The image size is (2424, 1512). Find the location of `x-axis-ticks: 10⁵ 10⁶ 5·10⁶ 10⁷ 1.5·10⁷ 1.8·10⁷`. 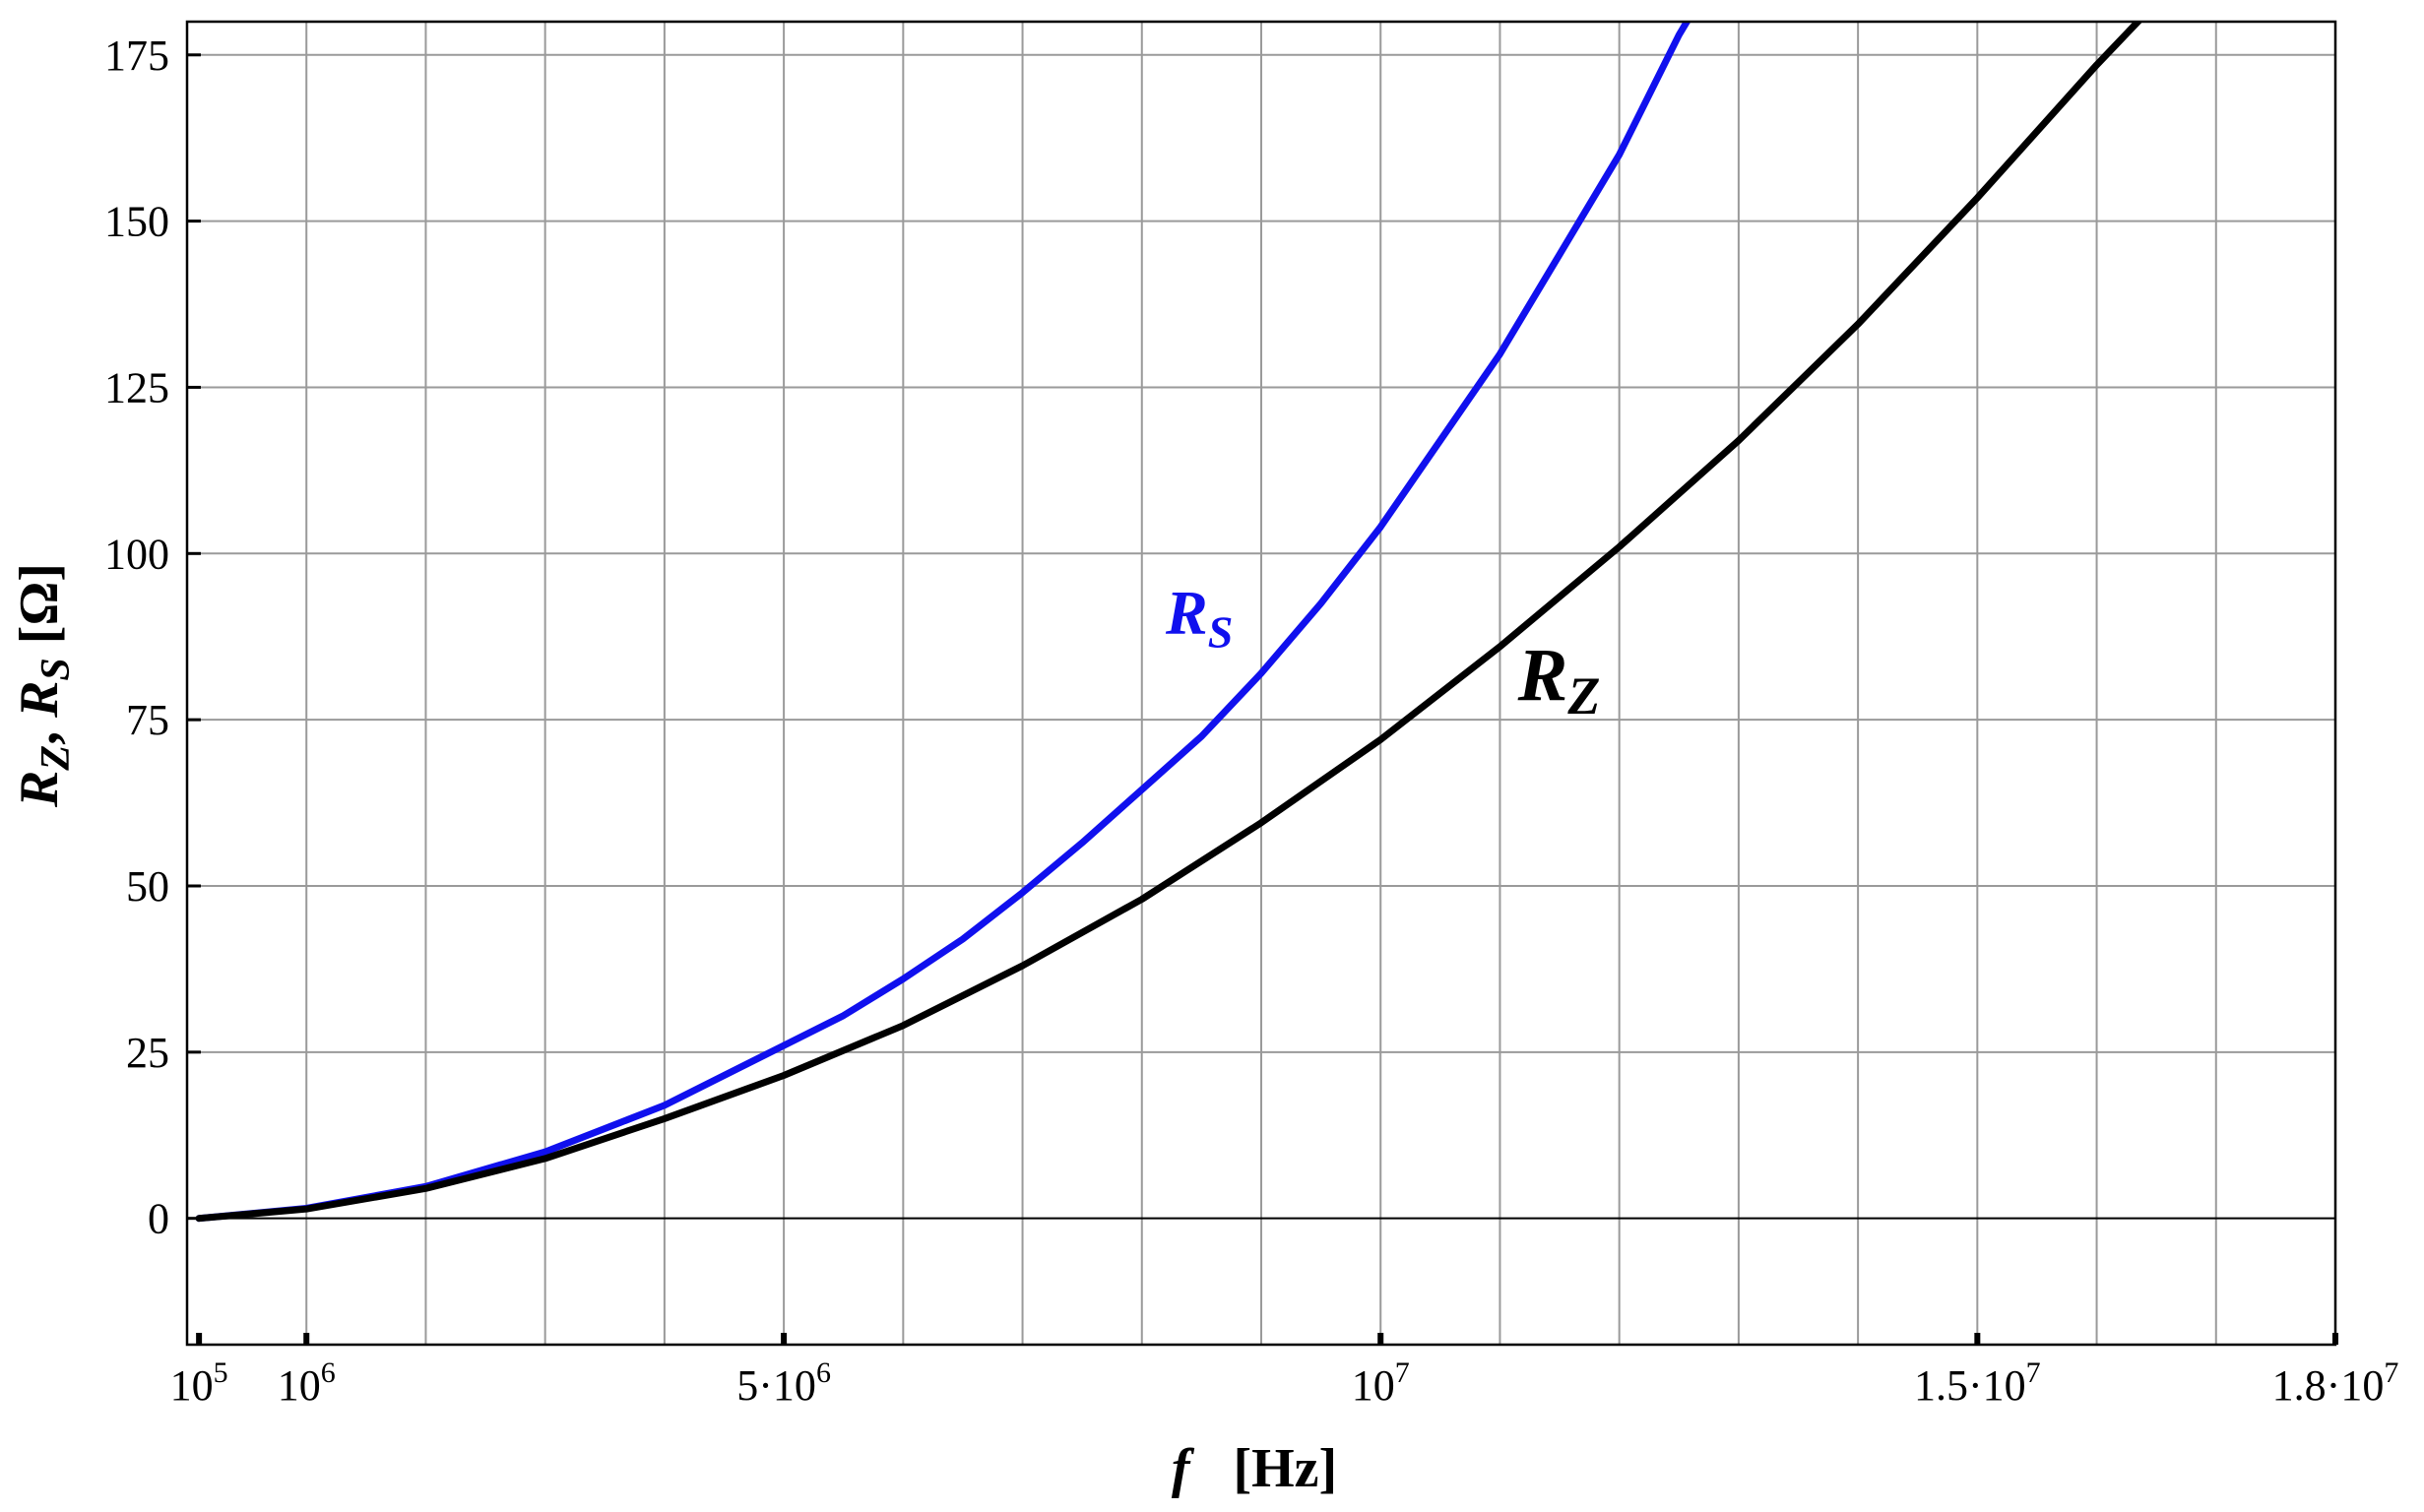

x-axis-ticks: 10⁵ 10⁶ 5·10⁶ 10⁷ 1.5·10⁷ 1.8·10⁷ is located at coordinates (1284, 1371).